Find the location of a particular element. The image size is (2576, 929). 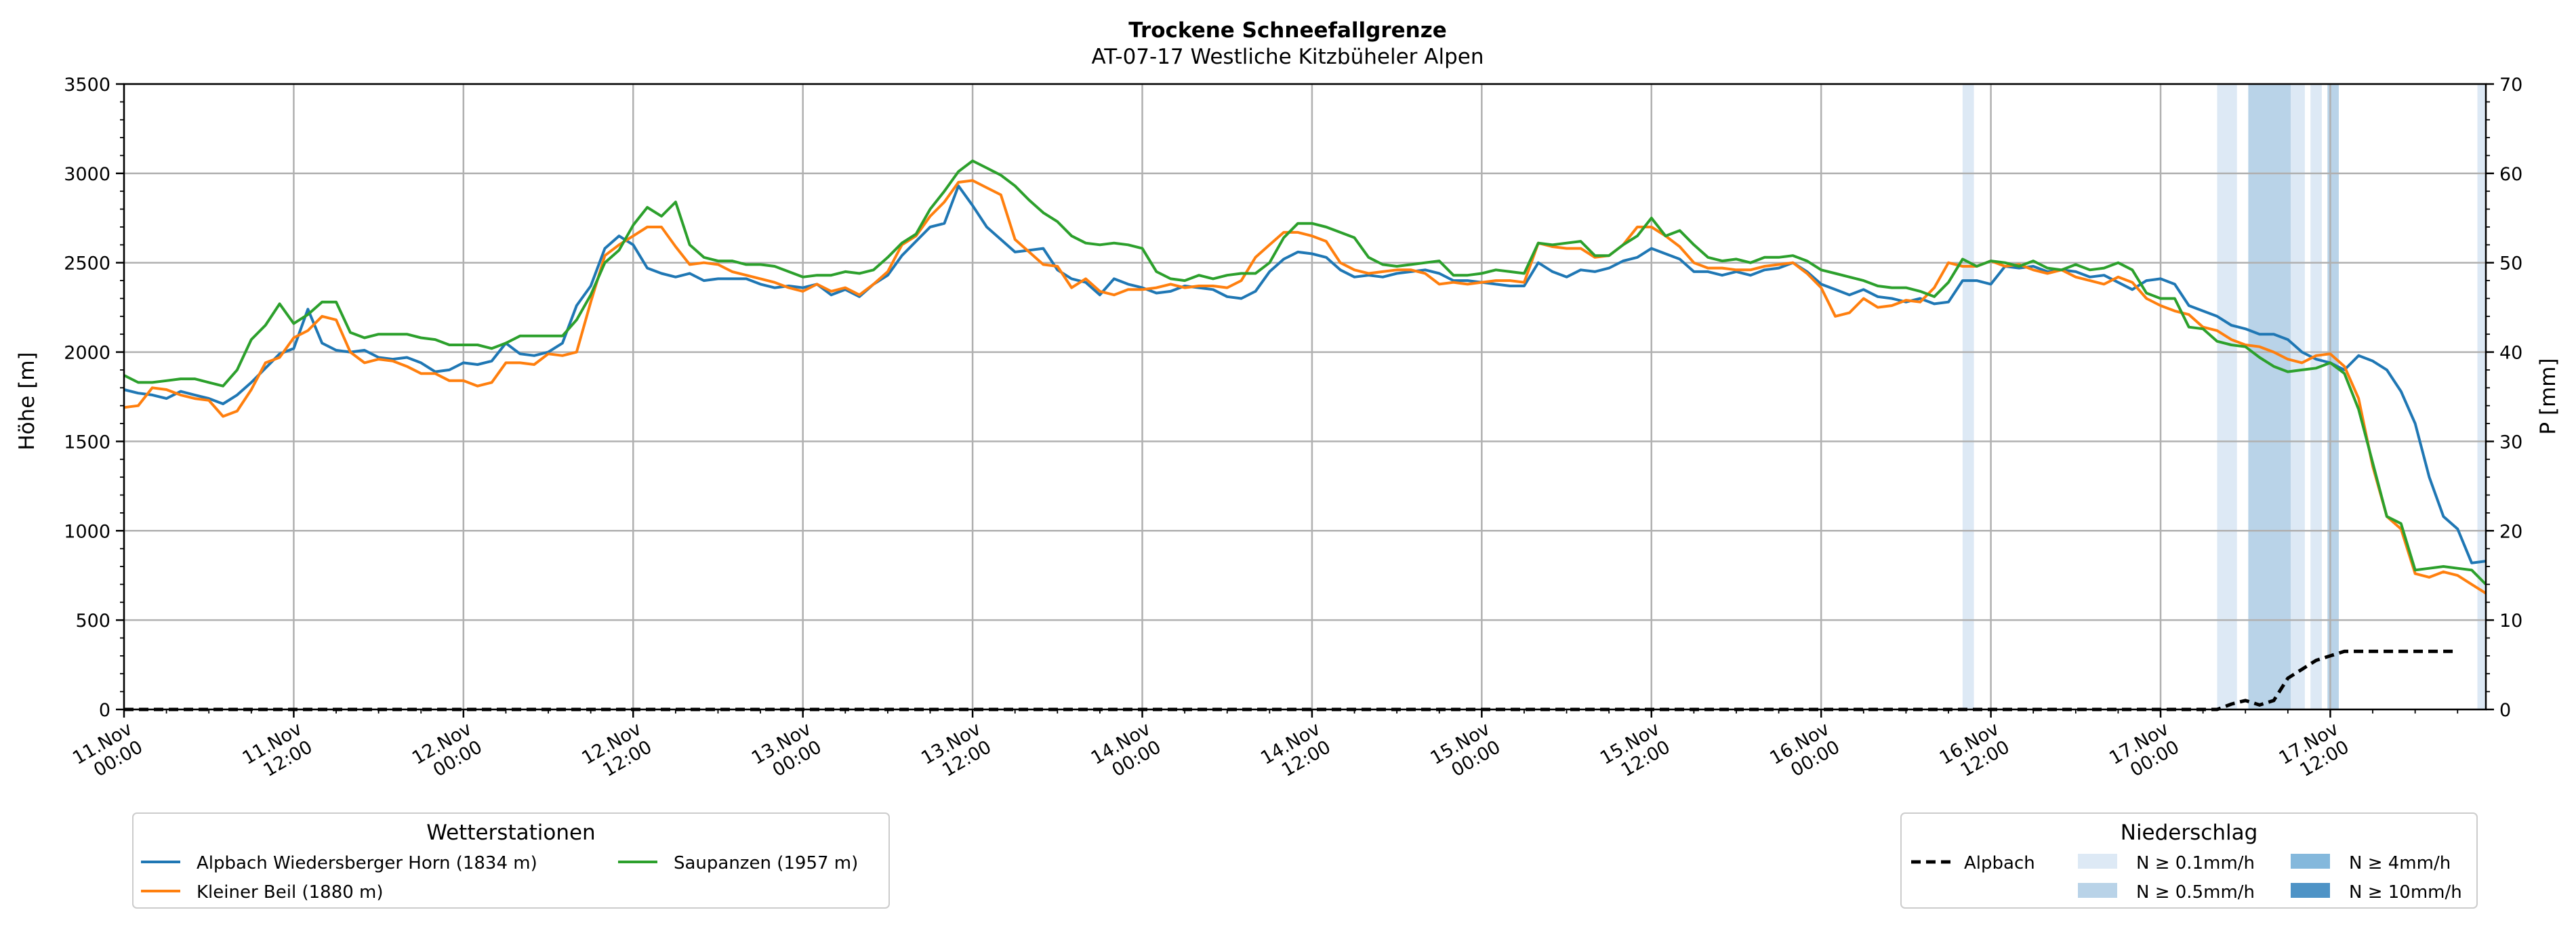

y-tick-label-3: 1500 is located at coordinates (87, 442).